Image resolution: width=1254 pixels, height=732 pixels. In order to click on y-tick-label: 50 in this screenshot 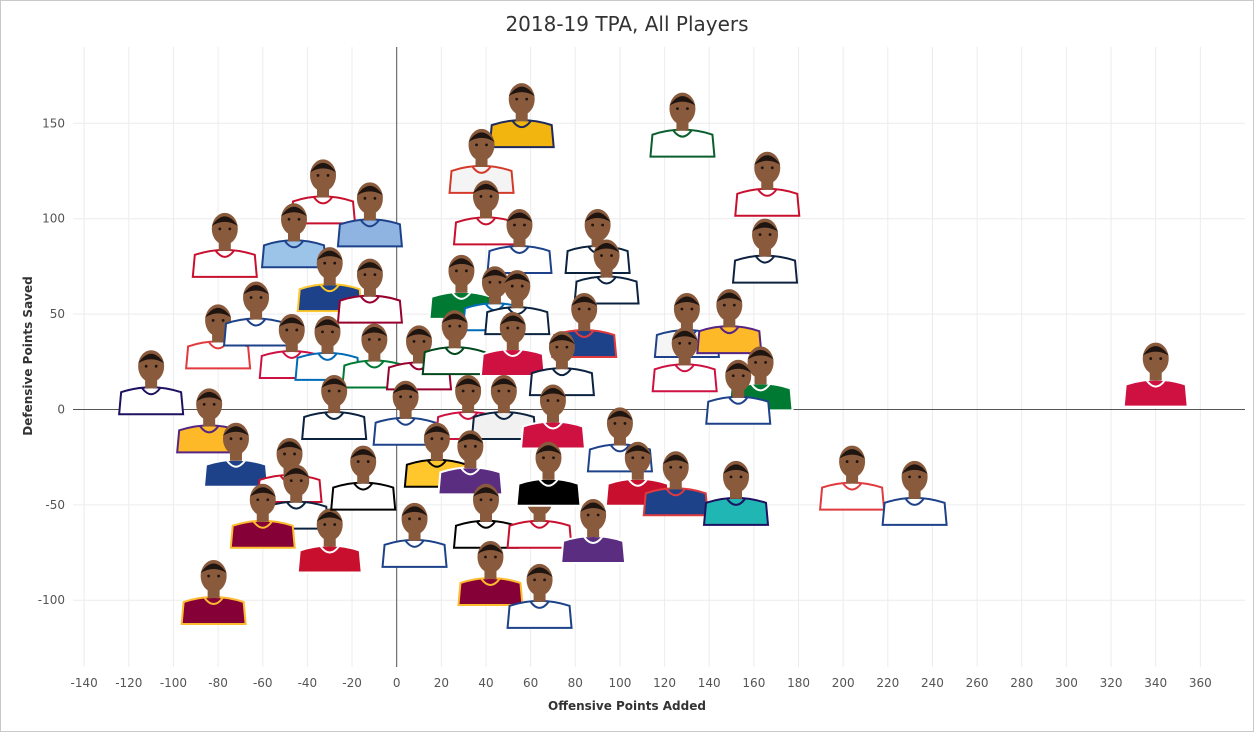, I will do `click(57, 314)`.